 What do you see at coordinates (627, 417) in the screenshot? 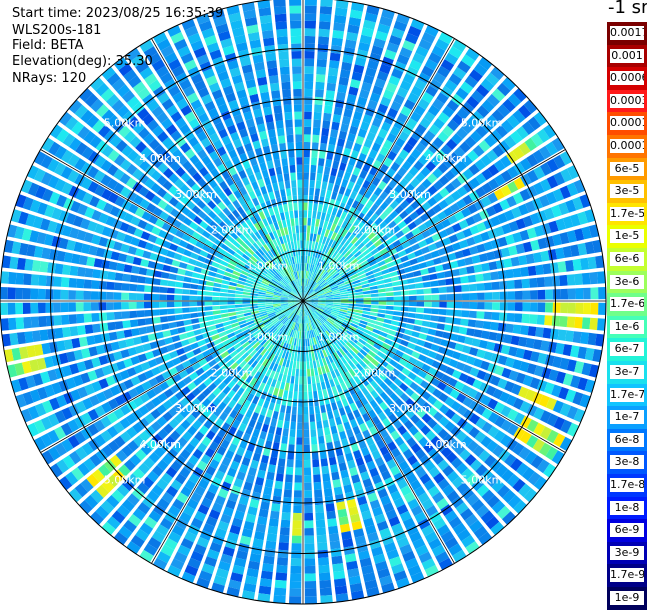
I see `colorbar-cell: 1e-7` at bounding box center [627, 417].